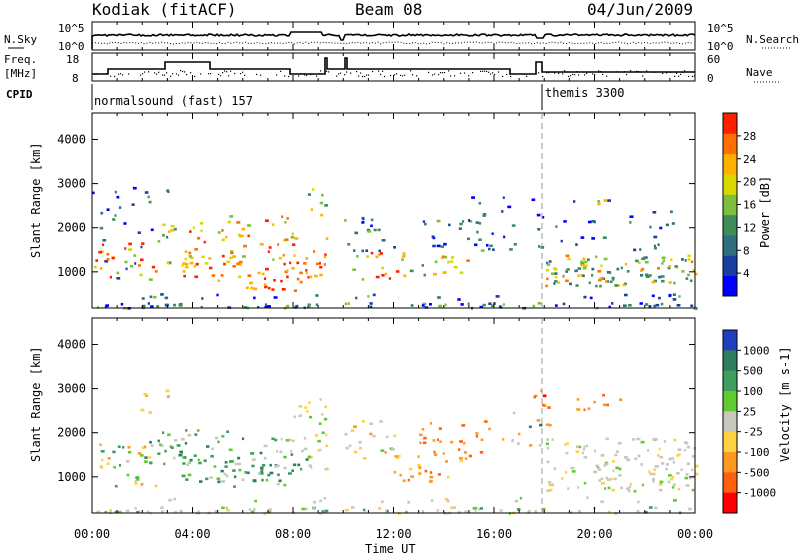 This screenshot has height=554, width=800. I want to click on x-tick-label: 12:00, so click(393, 534).